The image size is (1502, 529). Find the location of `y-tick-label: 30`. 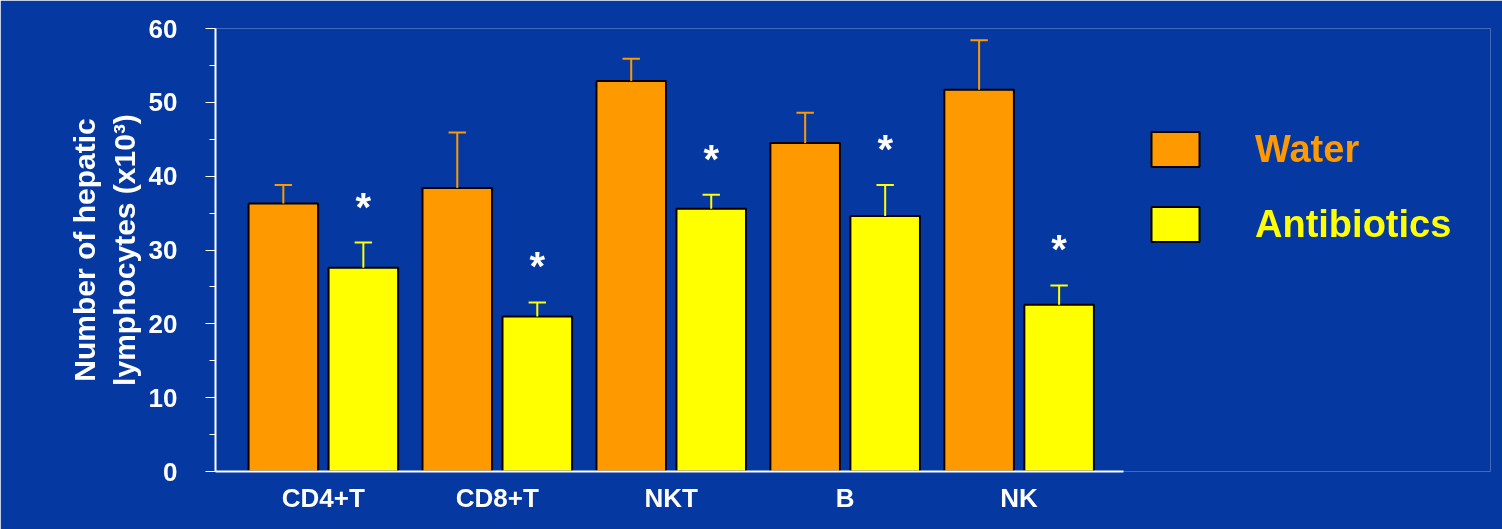

y-tick-label: 30 is located at coordinates (163, 250).